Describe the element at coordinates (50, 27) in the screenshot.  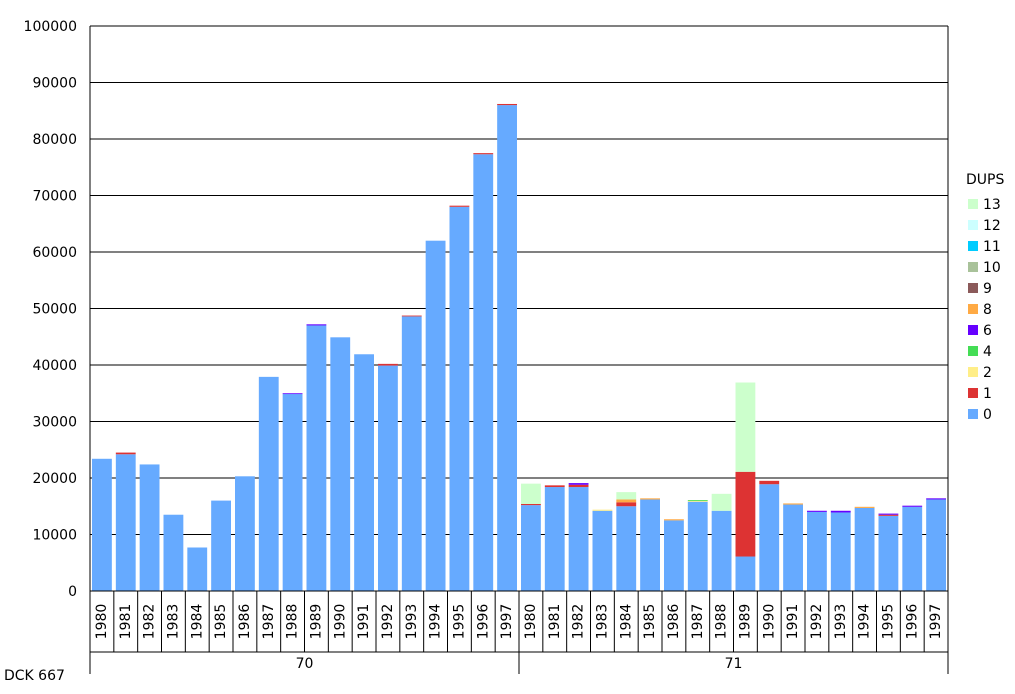
I see `y-tick-label: 100000` at that location.